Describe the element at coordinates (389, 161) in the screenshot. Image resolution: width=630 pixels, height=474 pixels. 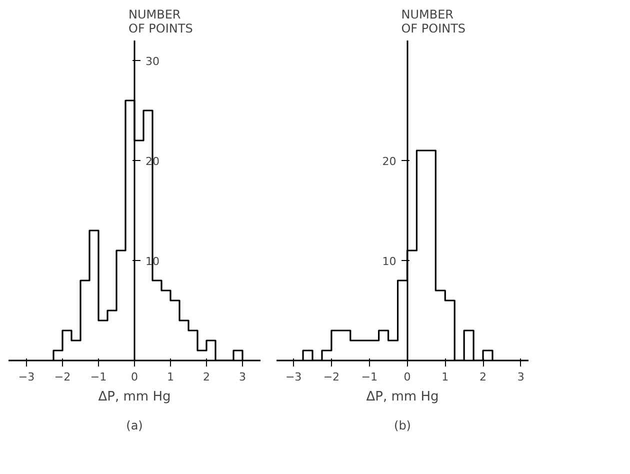
I see `y-tick-label: 20` at that location.